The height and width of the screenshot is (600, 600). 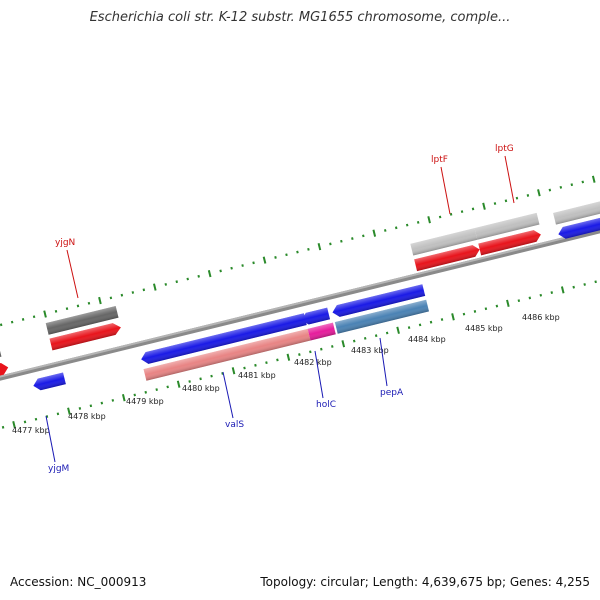 What do you see at coordinates (82, 320) in the screenshot?
I see `feature-yjgN-gene` at bounding box center [82, 320].